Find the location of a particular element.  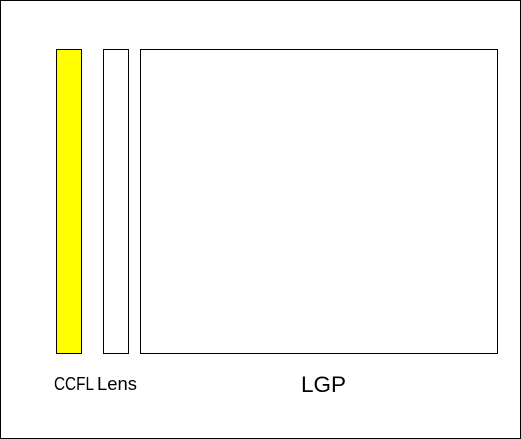

ccfl-lamp is located at coordinates (69, 201).